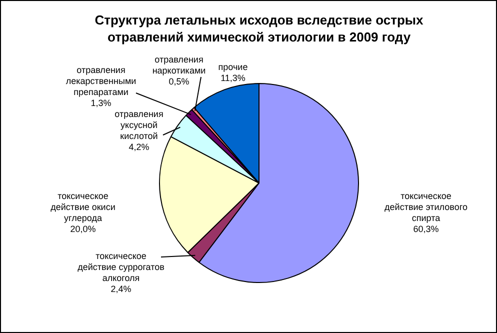  Describe the element at coordinates (101, 80) in the screenshot. I see `slice-label: отравления лекарственными препаратами` at that location.